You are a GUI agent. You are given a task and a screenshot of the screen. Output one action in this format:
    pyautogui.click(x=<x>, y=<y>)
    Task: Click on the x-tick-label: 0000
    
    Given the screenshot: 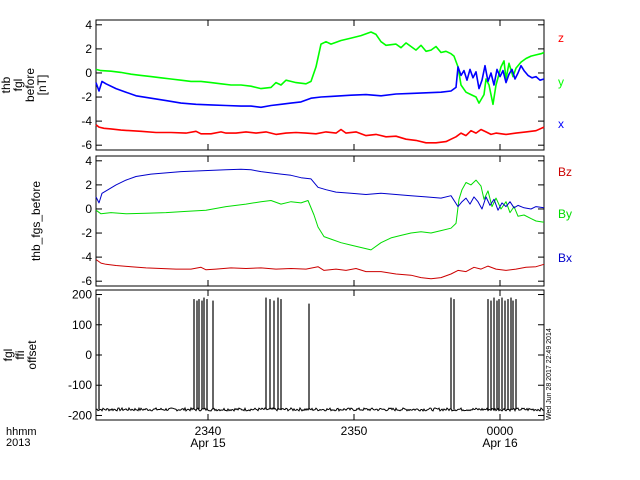 What is the action you would take?
    pyautogui.click(x=500, y=431)
    